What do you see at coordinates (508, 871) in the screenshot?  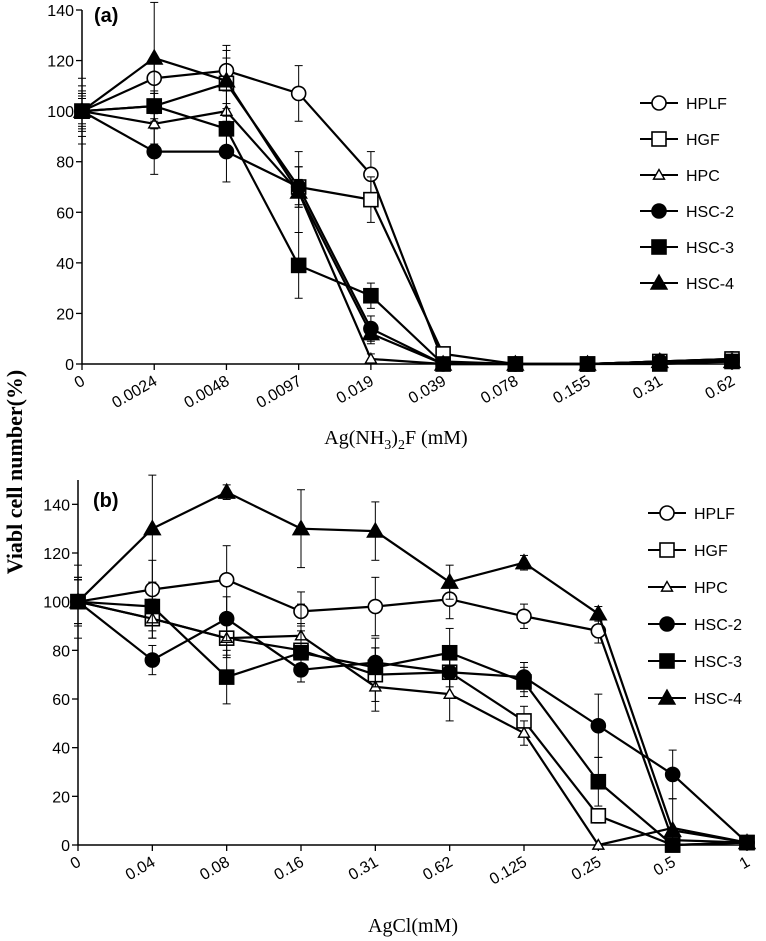 I see `b-x-tick-label: 0.125` at bounding box center [508, 871].